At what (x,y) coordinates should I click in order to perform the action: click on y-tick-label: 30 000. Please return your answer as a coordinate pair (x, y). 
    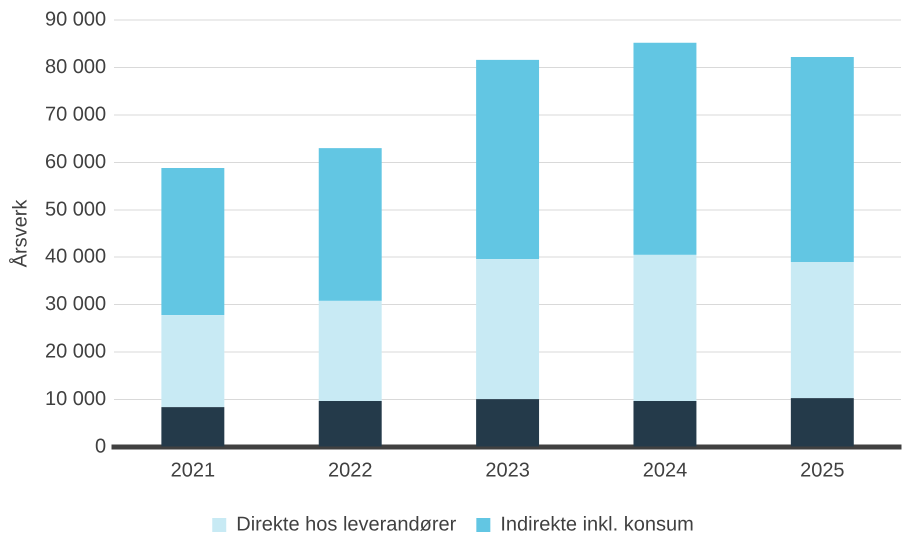
    Looking at the image, I should click on (75, 304).